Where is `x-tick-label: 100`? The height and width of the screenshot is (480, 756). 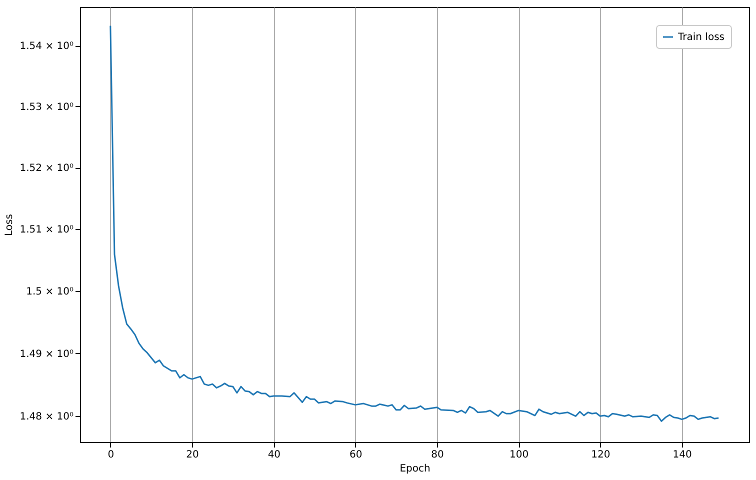
x-tick-label: 100 is located at coordinates (519, 455).